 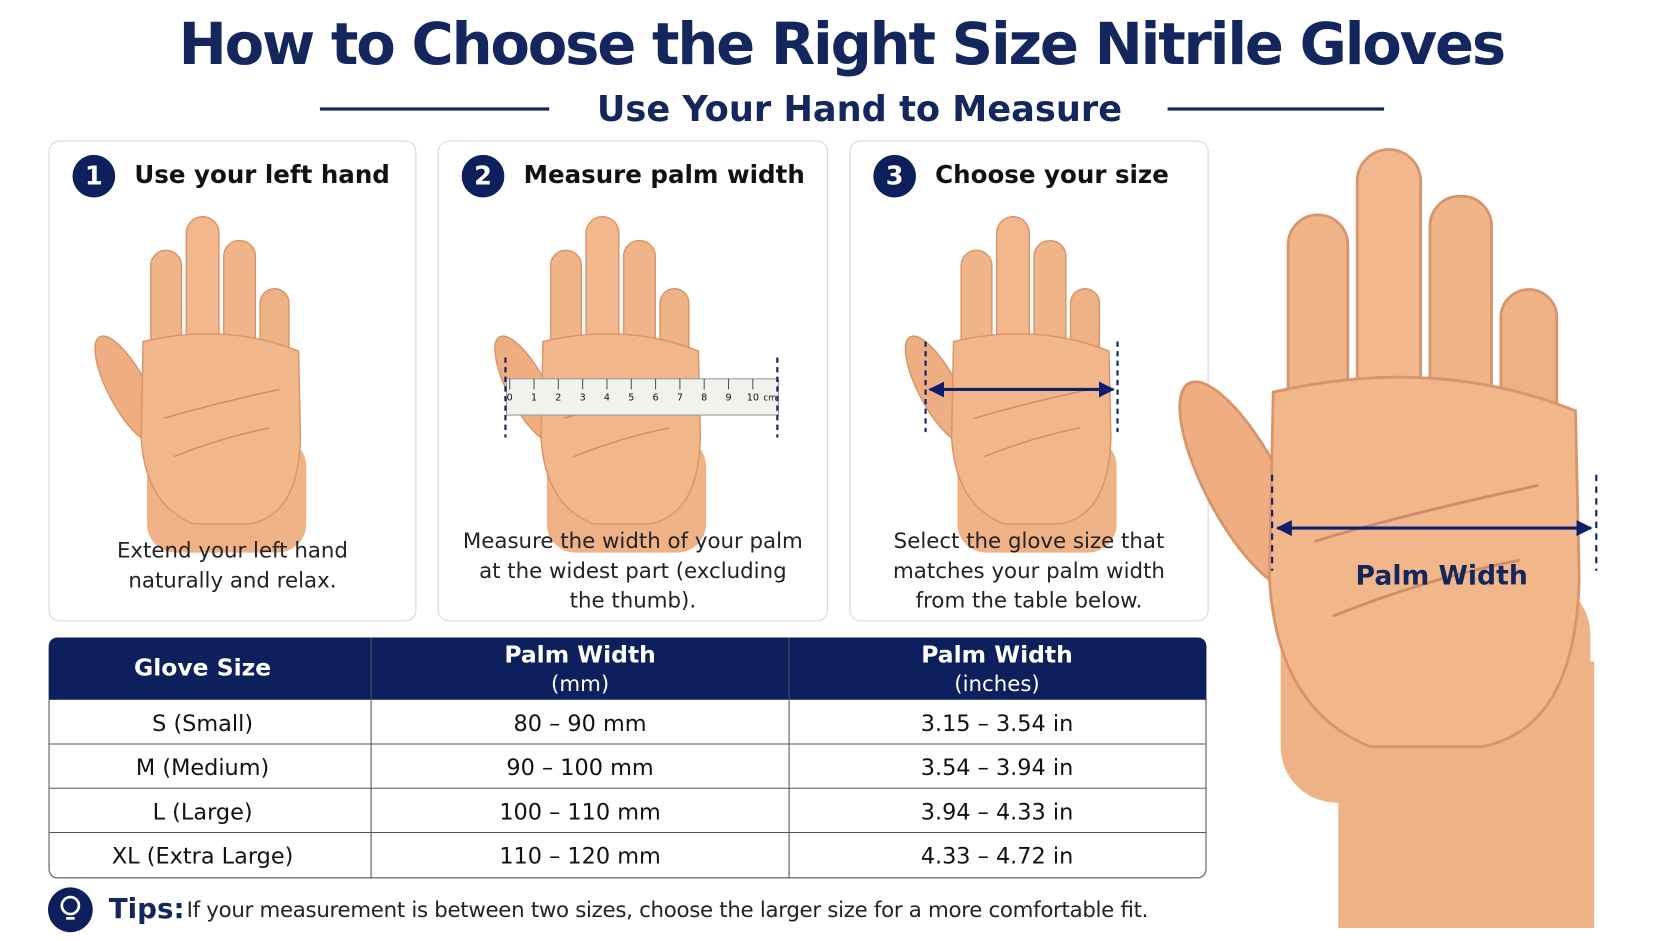 What do you see at coordinates (580, 684) in the screenshot?
I see `table-header-cell: (mm)` at bounding box center [580, 684].